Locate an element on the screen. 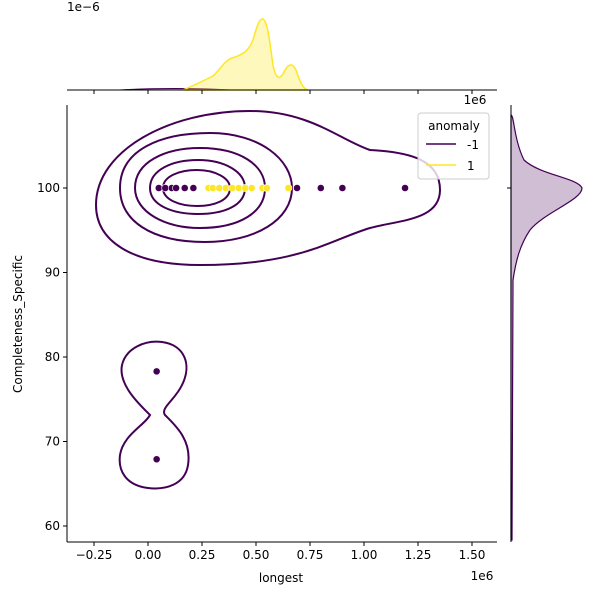 The height and width of the screenshot is (604, 600). x-tick-label-1: 0.00 is located at coordinates (148, 555).